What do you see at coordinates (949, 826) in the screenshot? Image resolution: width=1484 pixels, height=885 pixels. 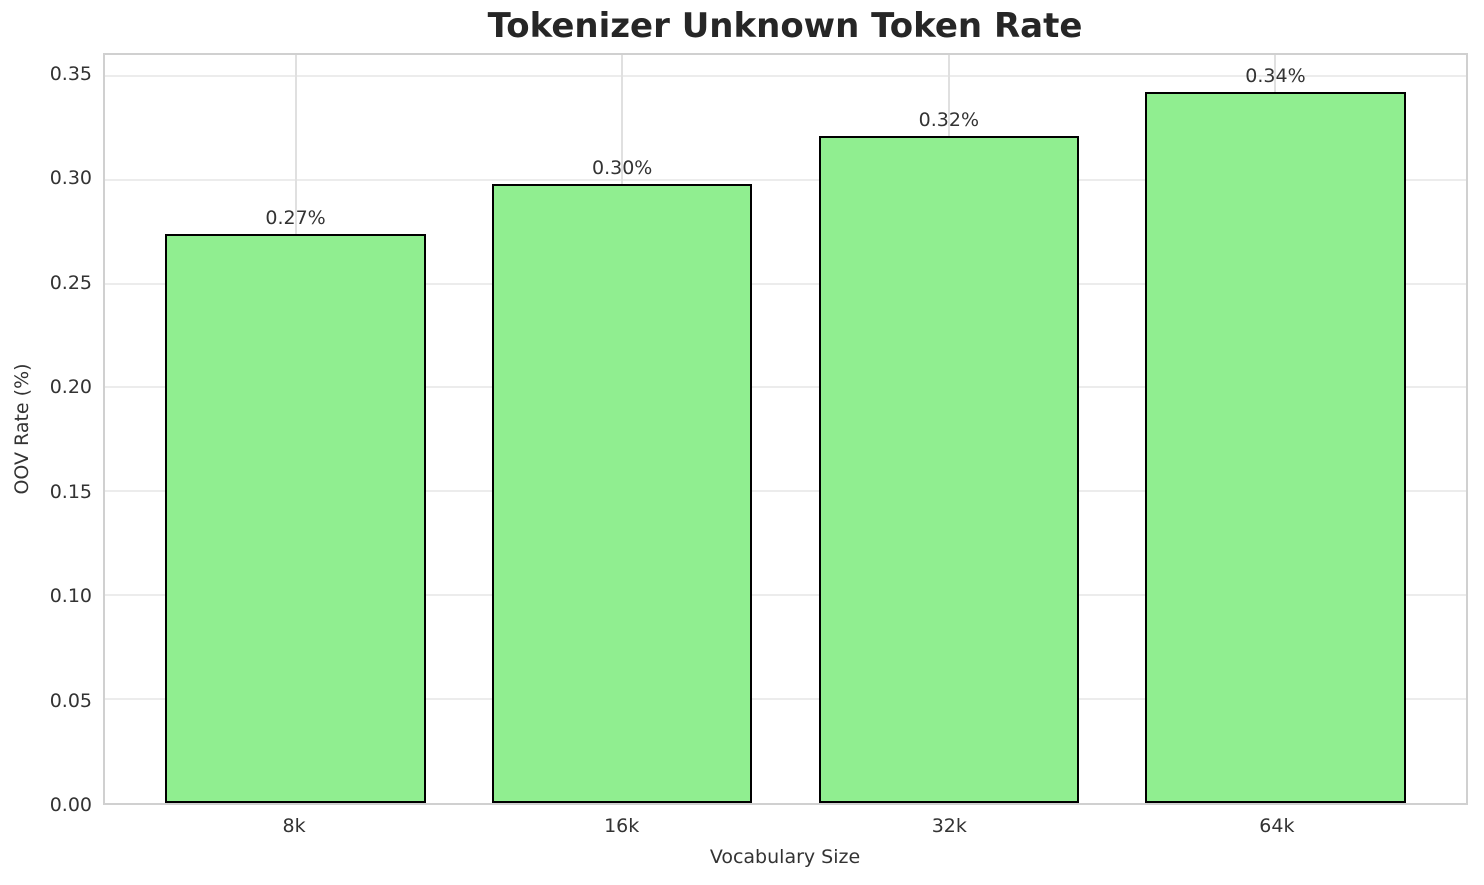 I see `x-tick-label: 32k` at bounding box center [949, 826].